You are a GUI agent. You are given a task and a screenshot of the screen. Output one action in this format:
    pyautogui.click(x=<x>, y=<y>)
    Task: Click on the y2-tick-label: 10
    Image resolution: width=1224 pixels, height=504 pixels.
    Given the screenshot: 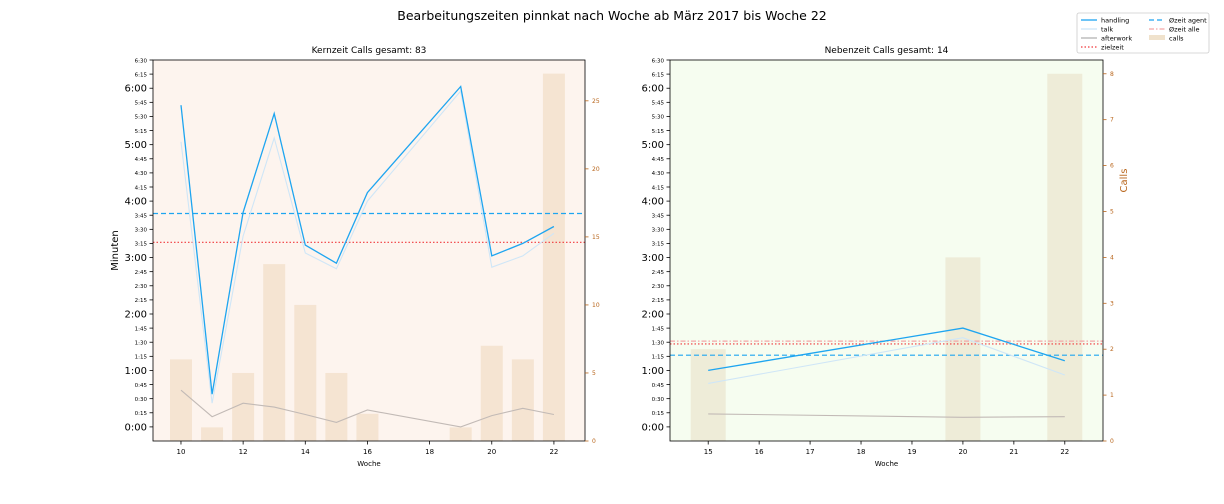 What is the action you would take?
    pyautogui.click(x=596, y=305)
    